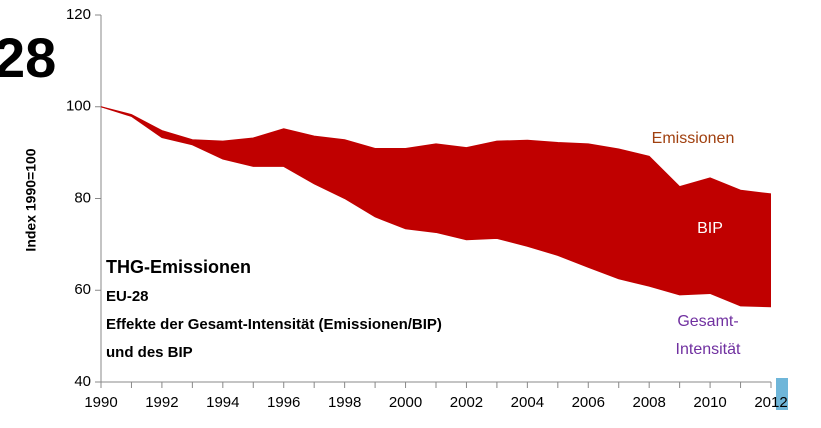 This screenshot has height=428, width=821. What do you see at coordinates (782, 394) in the screenshot?
I see `logo-icon` at bounding box center [782, 394].